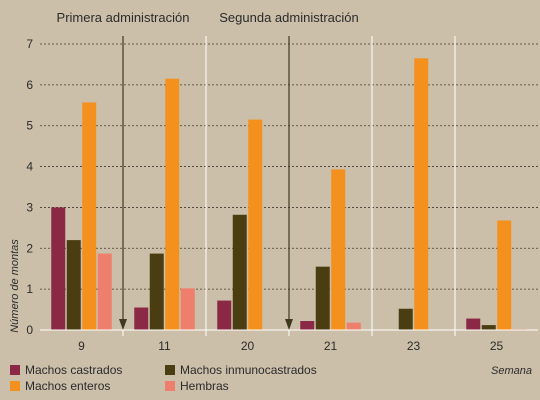  Describe the element at coordinates (331, 346) in the screenshot. I see `x-tick-label: 21` at that location.